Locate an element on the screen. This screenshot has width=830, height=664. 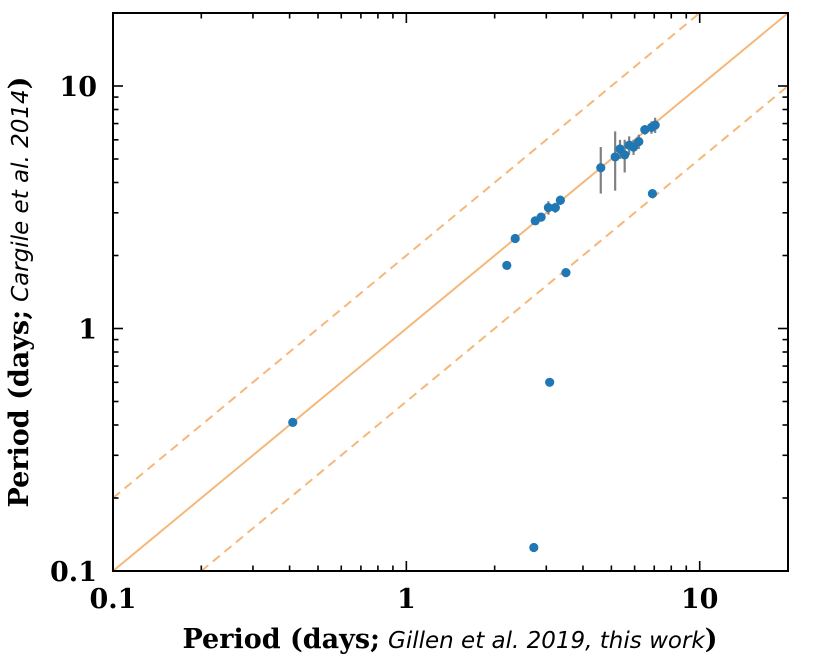
x-tick-labels: 0.1 1 10 is located at coordinates (404, 599).